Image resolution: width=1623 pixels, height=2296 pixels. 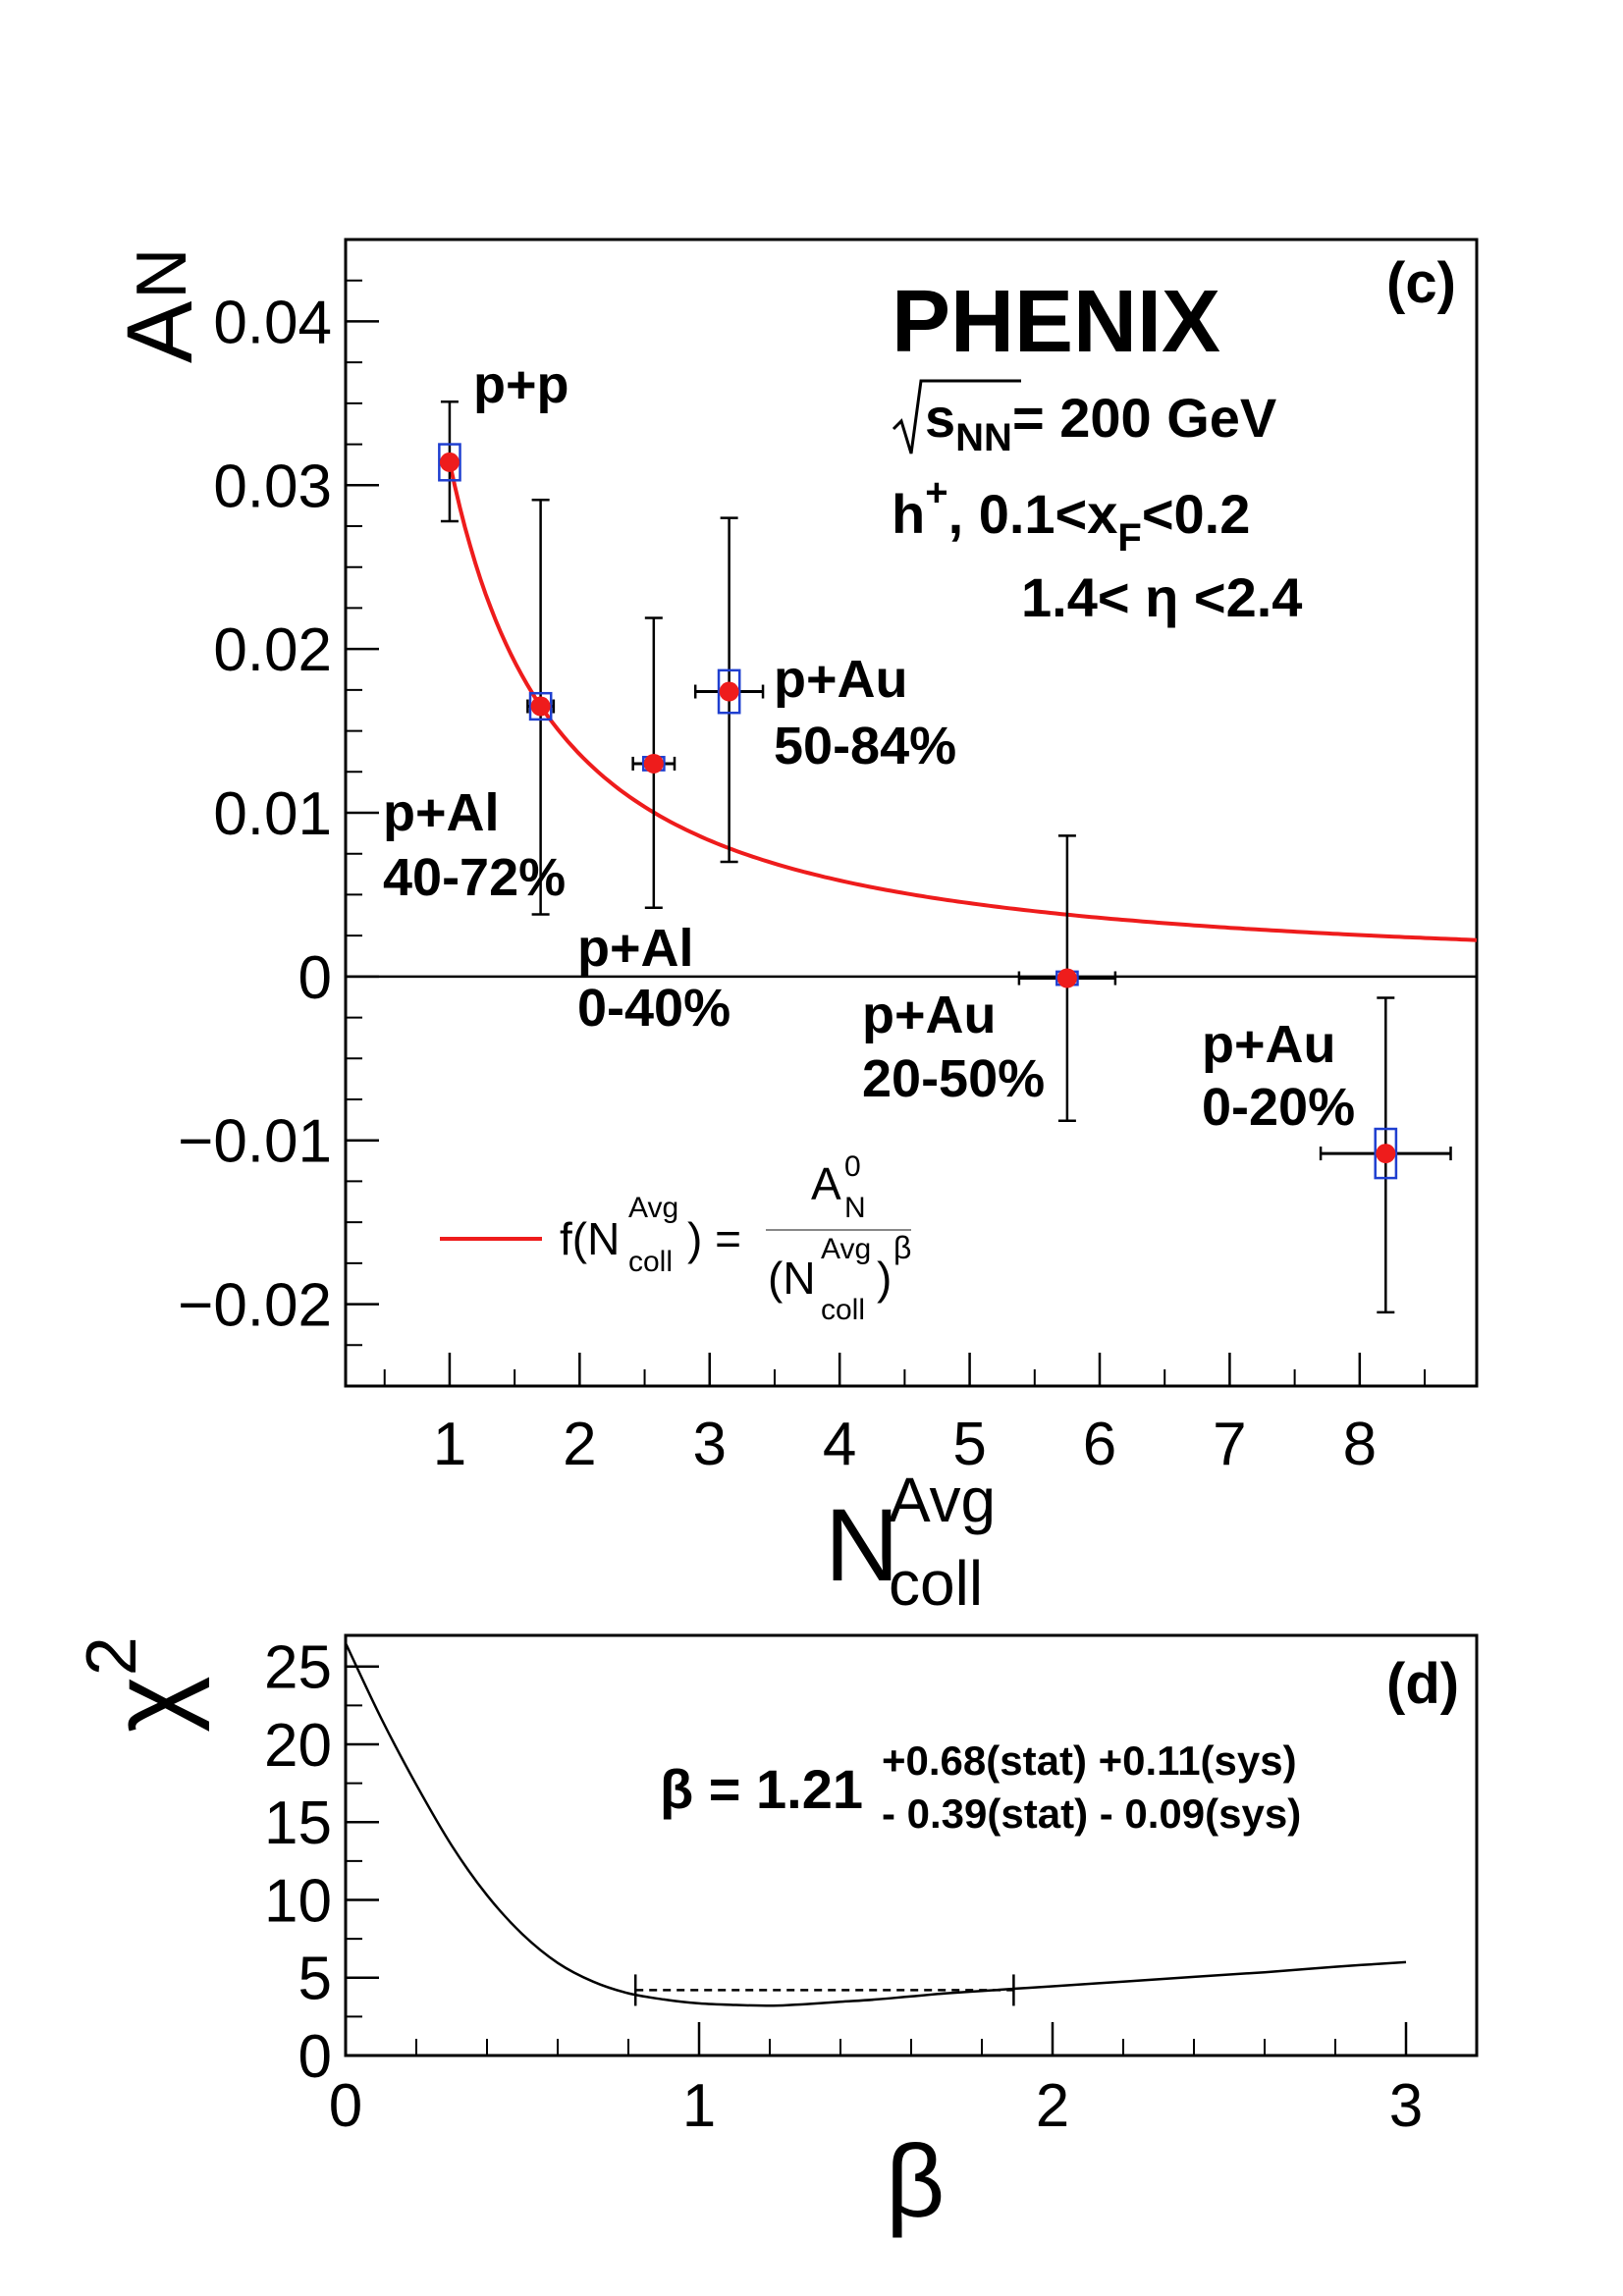 I want to click on d-y-tick-label: 15, so click(x=298, y=1823).